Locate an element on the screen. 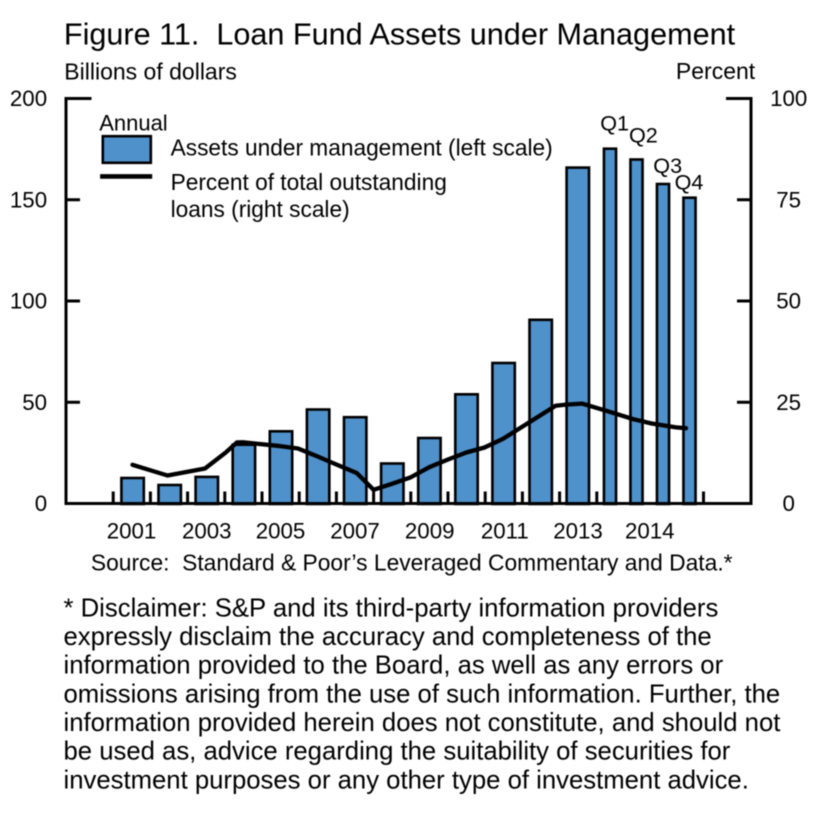  svg-text: 75 is located at coordinates (788, 199).